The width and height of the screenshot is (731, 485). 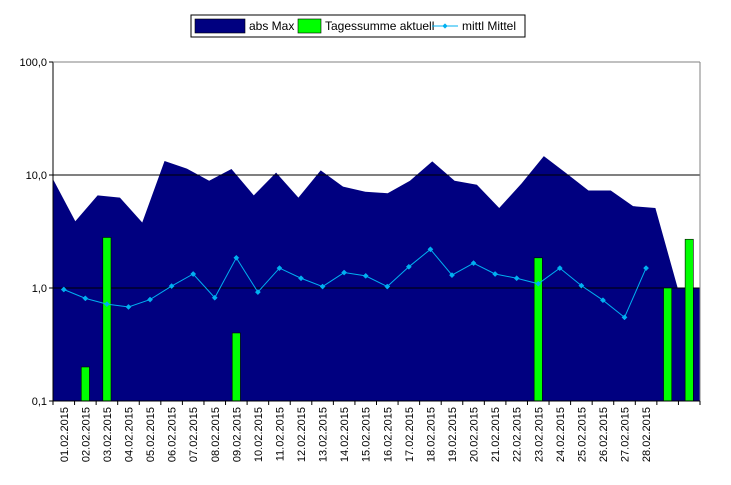 What do you see at coordinates (475, 434) in the screenshot?
I see `x-tick-label: 20.02.2015` at bounding box center [475, 434].